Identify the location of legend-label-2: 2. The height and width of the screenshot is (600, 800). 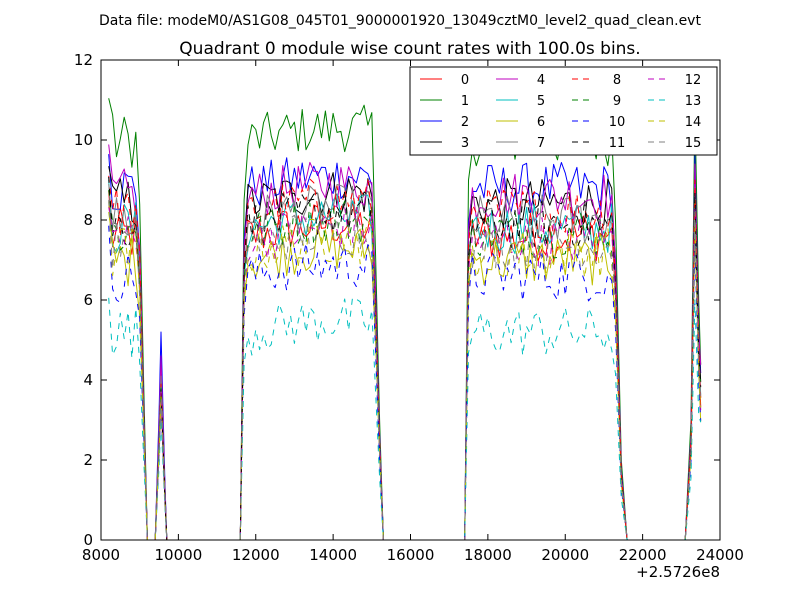
(465, 122).